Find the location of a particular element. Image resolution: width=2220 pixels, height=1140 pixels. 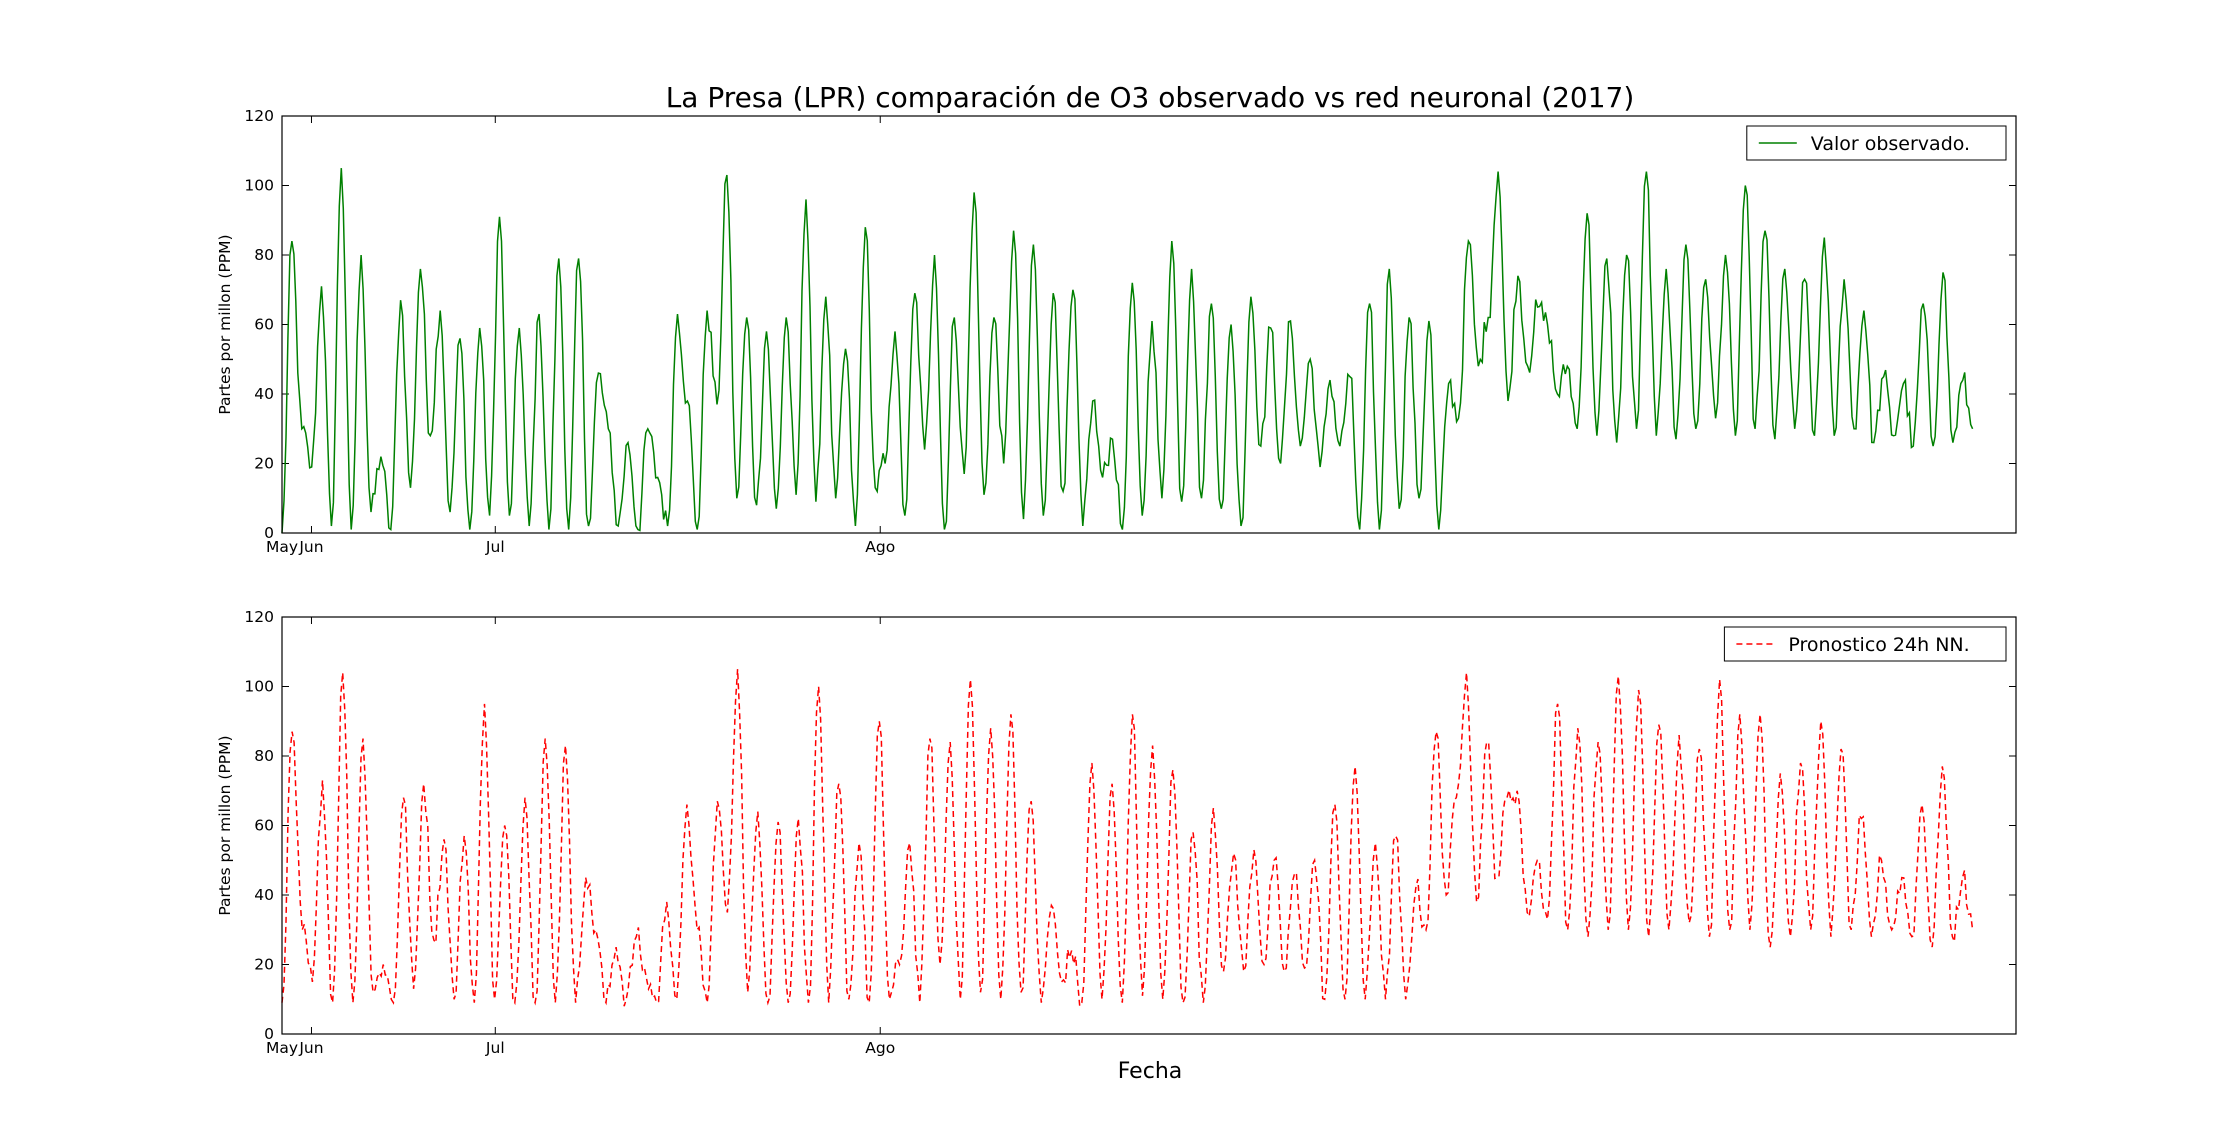

panel-forecast-y-axis-label: Partes por millon (PPM) is located at coordinates (225, 825).